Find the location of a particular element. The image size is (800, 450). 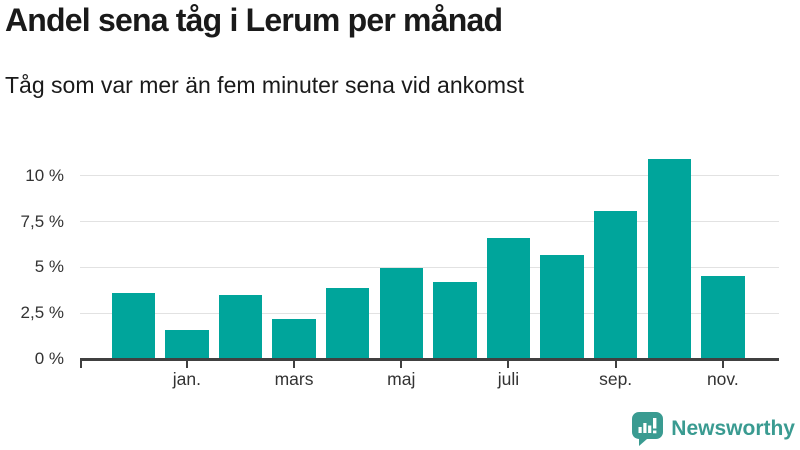

x-axis-line is located at coordinates (429, 359).